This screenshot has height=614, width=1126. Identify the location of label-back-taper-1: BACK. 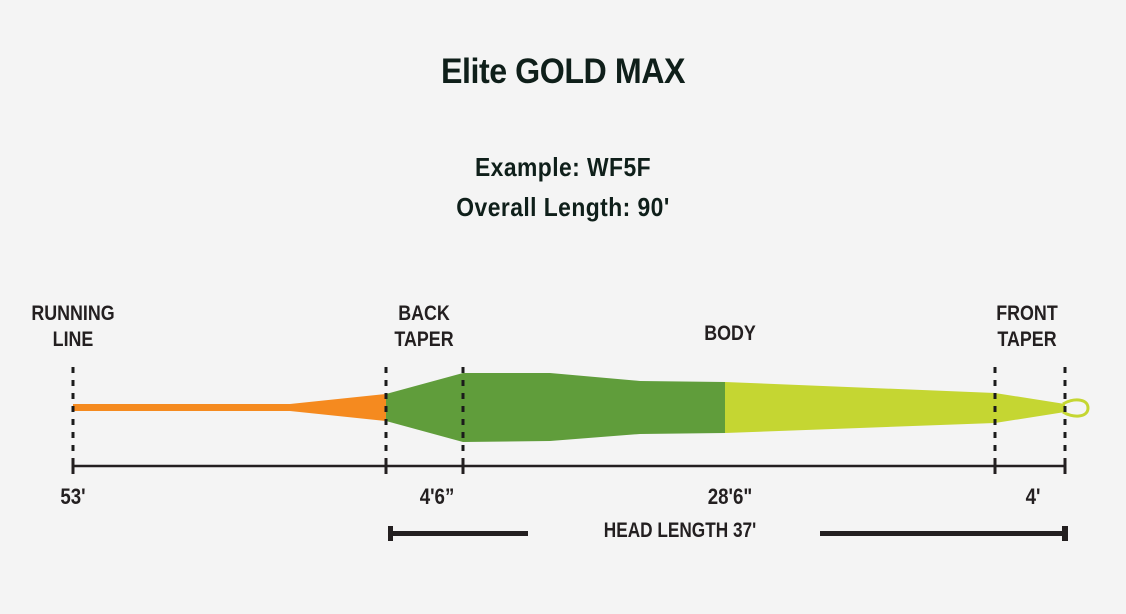
(424, 313).